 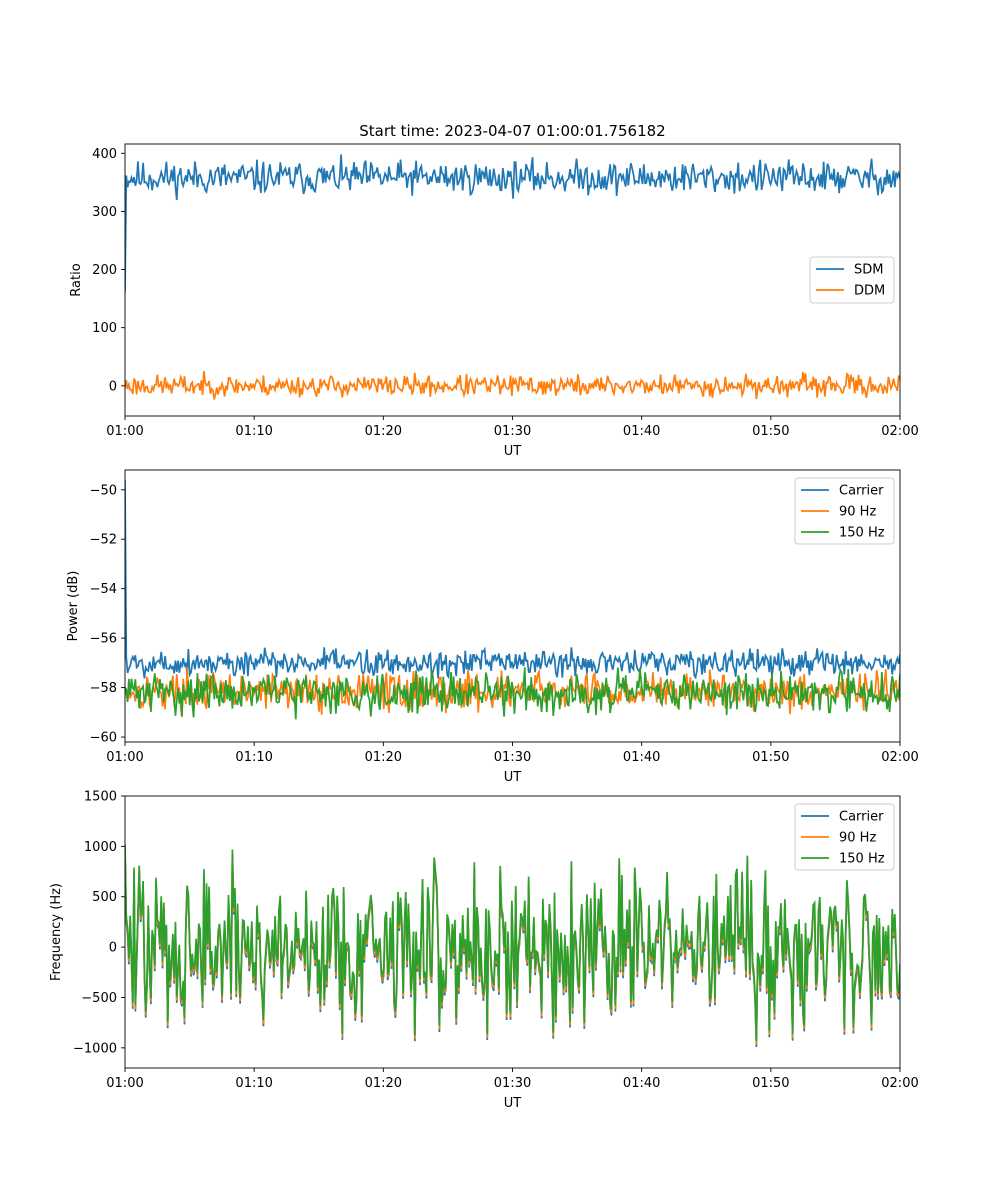 I want to click on y-axis-label: Power (dB), so click(x=73, y=606).